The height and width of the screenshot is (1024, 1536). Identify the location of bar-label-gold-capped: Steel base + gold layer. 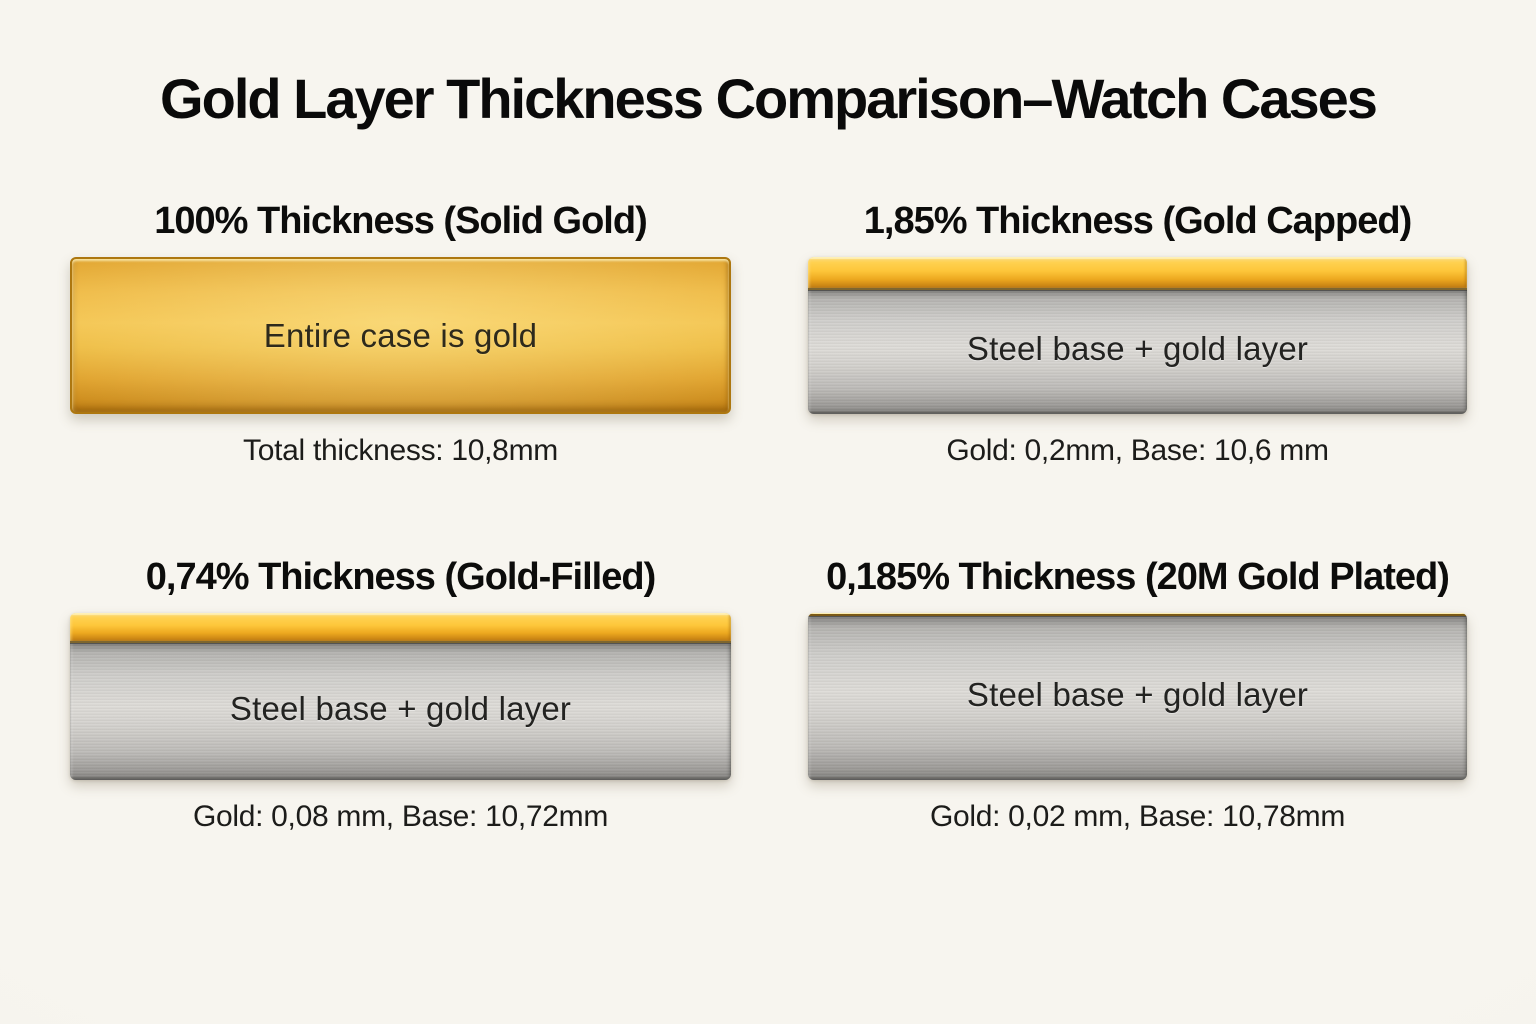
(1137, 348).